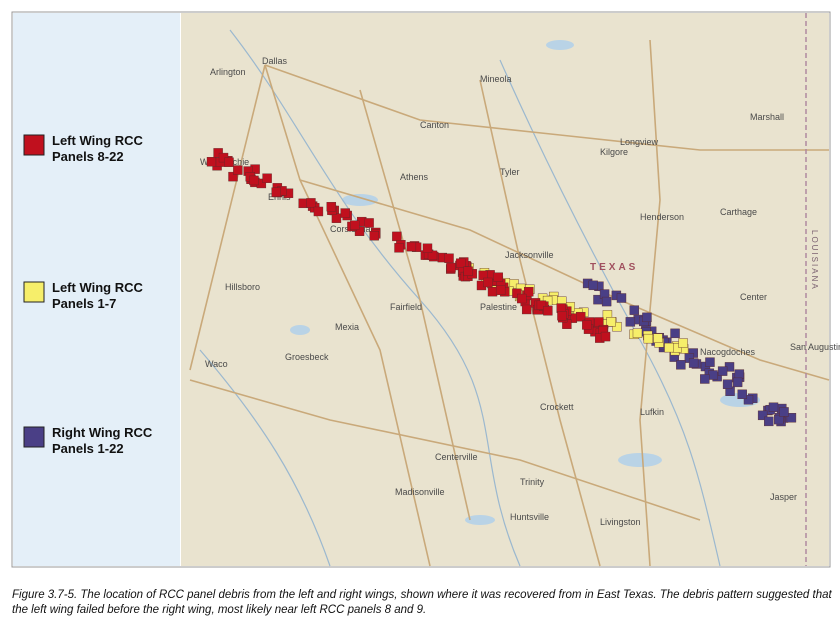 This screenshot has height=629, width=840. What do you see at coordinates (434, 125) in the screenshot?
I see `map-label: Canton` at bounding box center [434, 125].